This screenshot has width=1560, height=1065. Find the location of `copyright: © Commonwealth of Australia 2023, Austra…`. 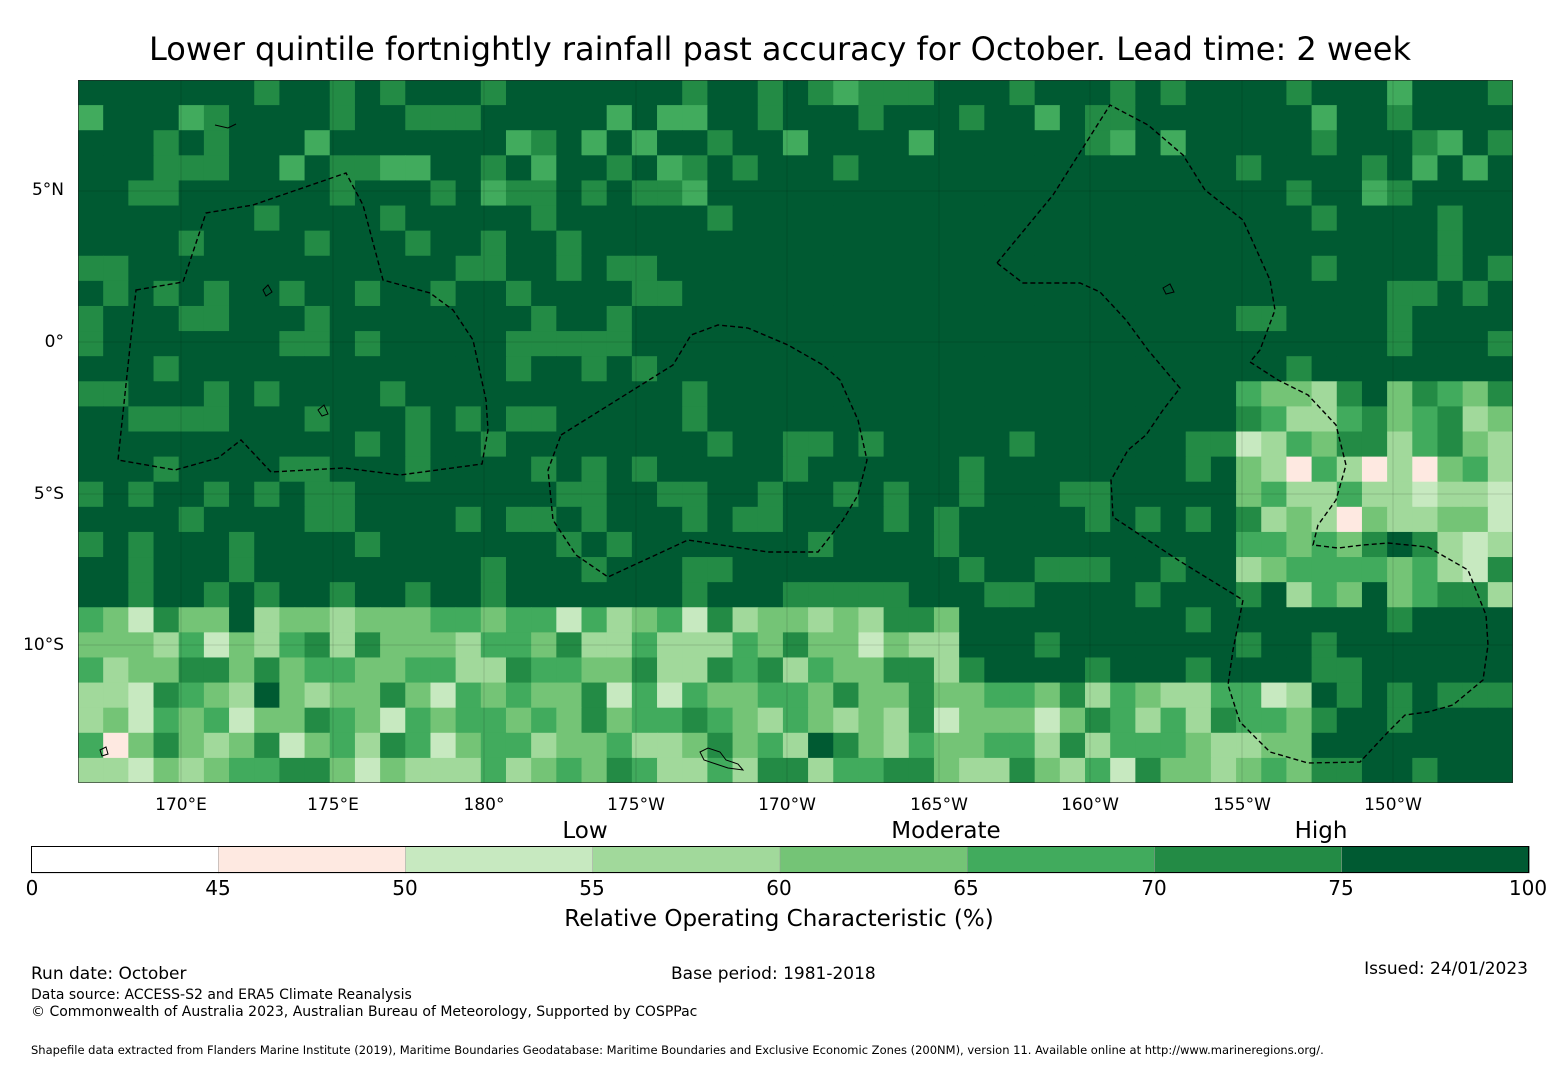

copyright: © Commonwealth of Australia 2023, Austra… is located at coordinates (364, 1012).